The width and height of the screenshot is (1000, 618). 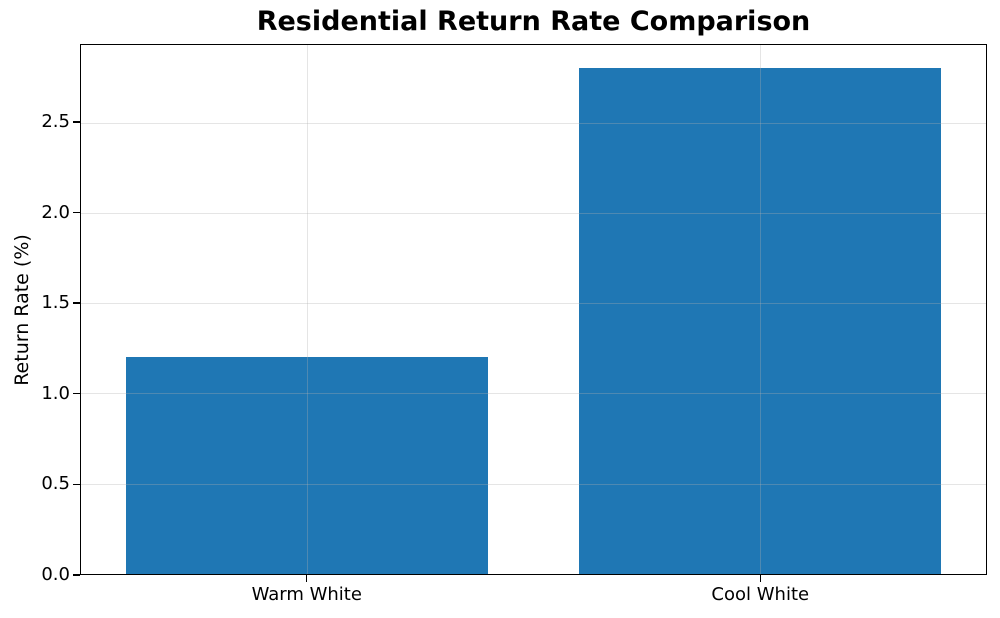 I want to click on gridline-v-cool-white, so click(x=760, y=309).